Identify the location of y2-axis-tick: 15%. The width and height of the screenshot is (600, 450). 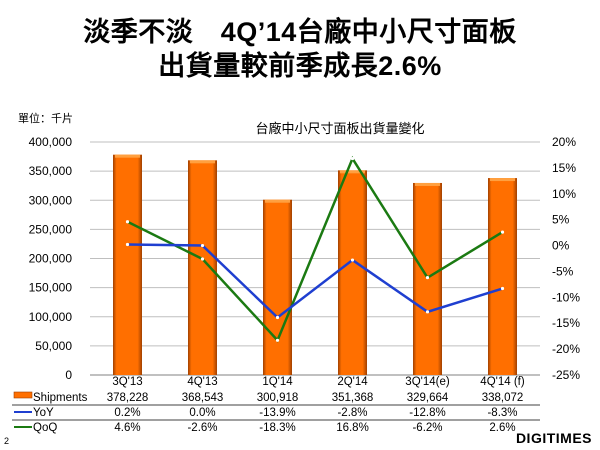
(564, 168).